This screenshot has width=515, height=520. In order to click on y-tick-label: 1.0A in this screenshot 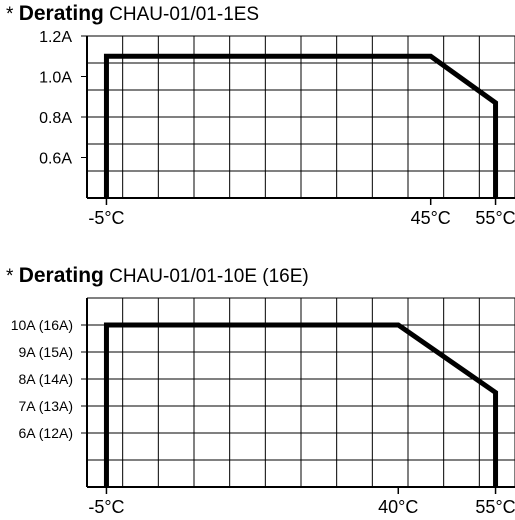, I will do `click(55, 77)`.